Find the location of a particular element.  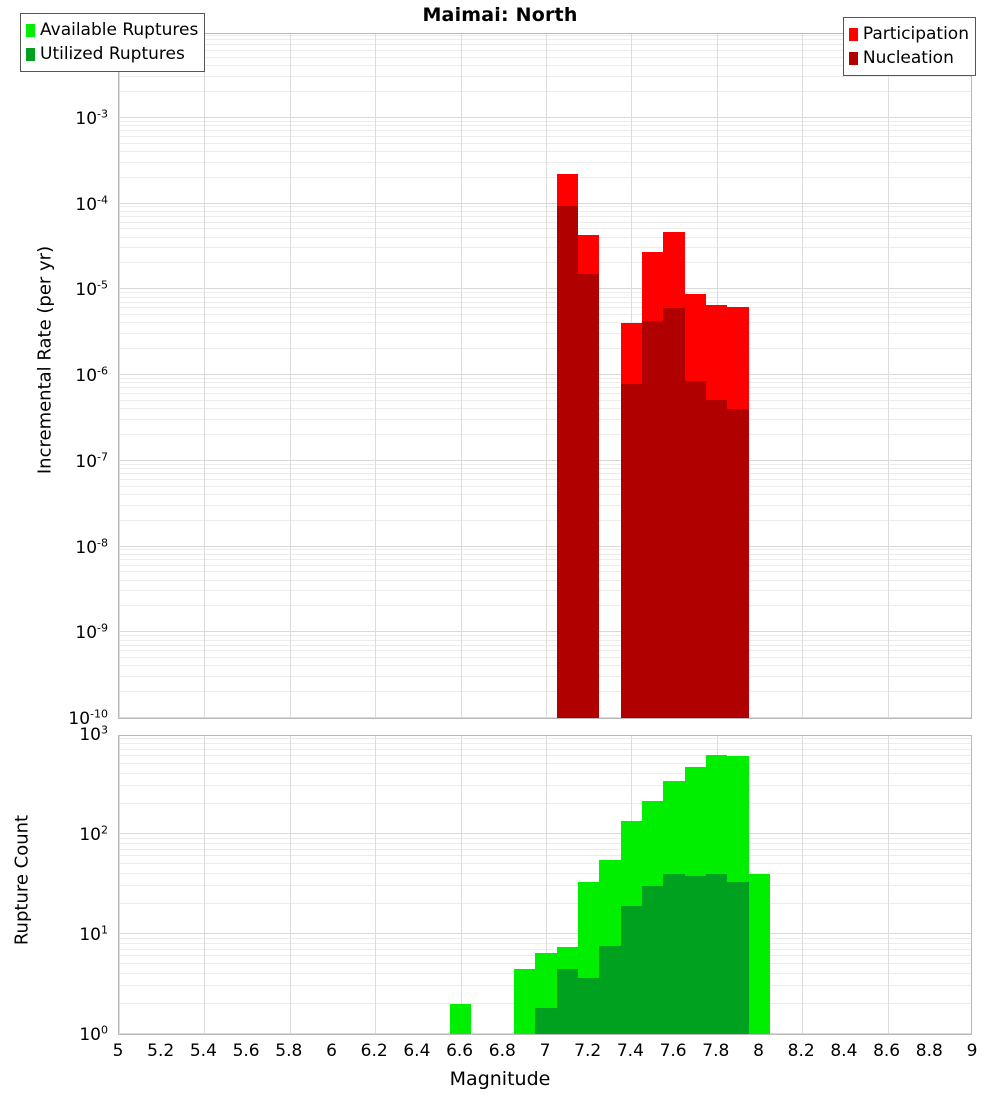

x-tick-label: 5.4 is located at coordinates (203, 1051).